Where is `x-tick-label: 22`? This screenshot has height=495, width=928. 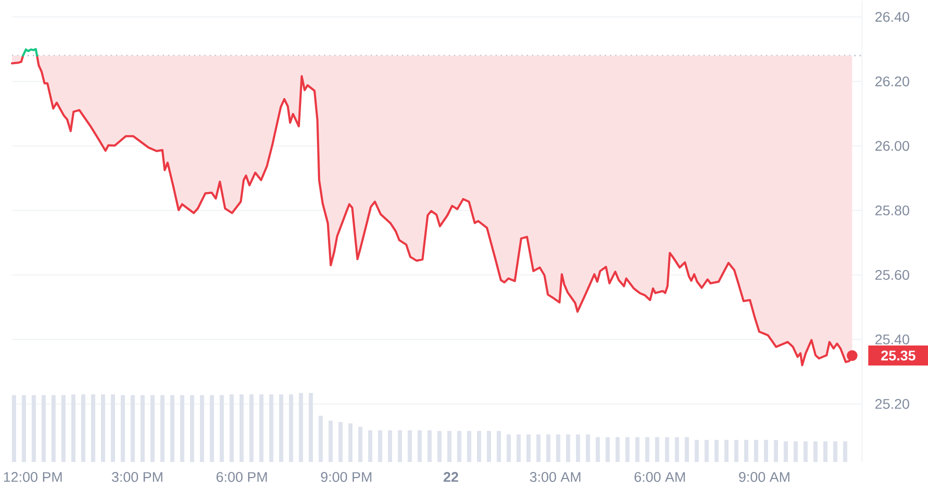
x-tick-label: 22 is located at coordinates (451, 477).